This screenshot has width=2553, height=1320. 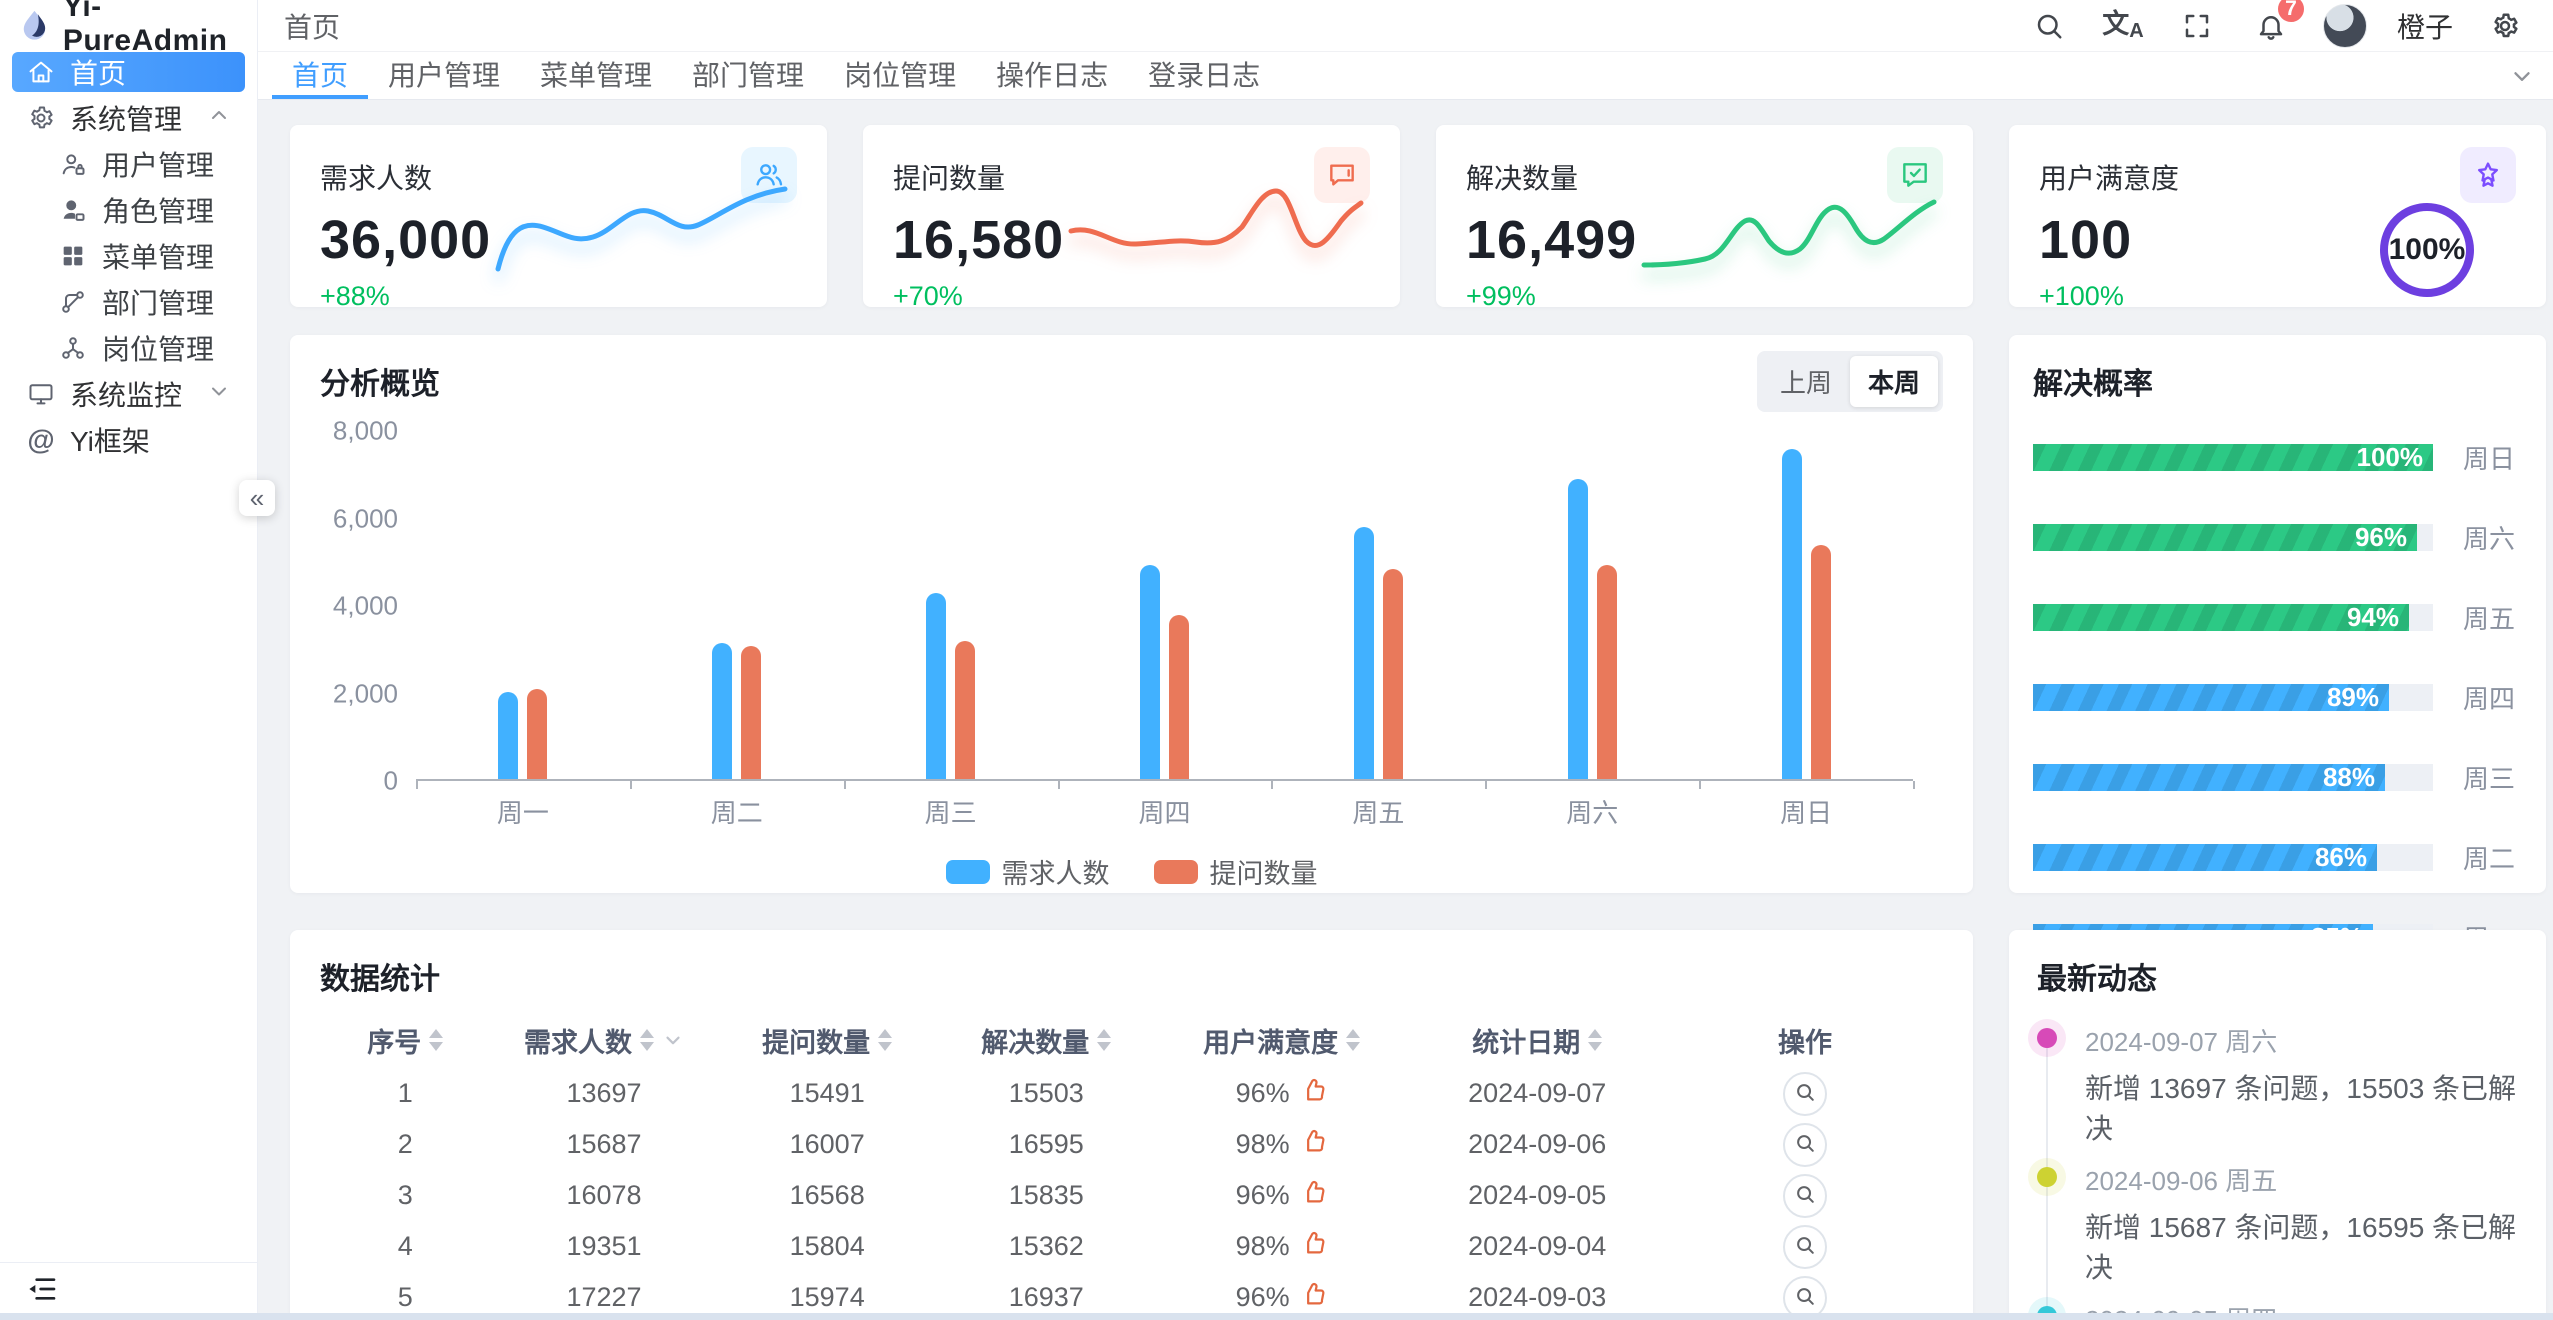 I want to click on sidebar-item-sys-monitor: 系统监控, so click(x=128, y=394).